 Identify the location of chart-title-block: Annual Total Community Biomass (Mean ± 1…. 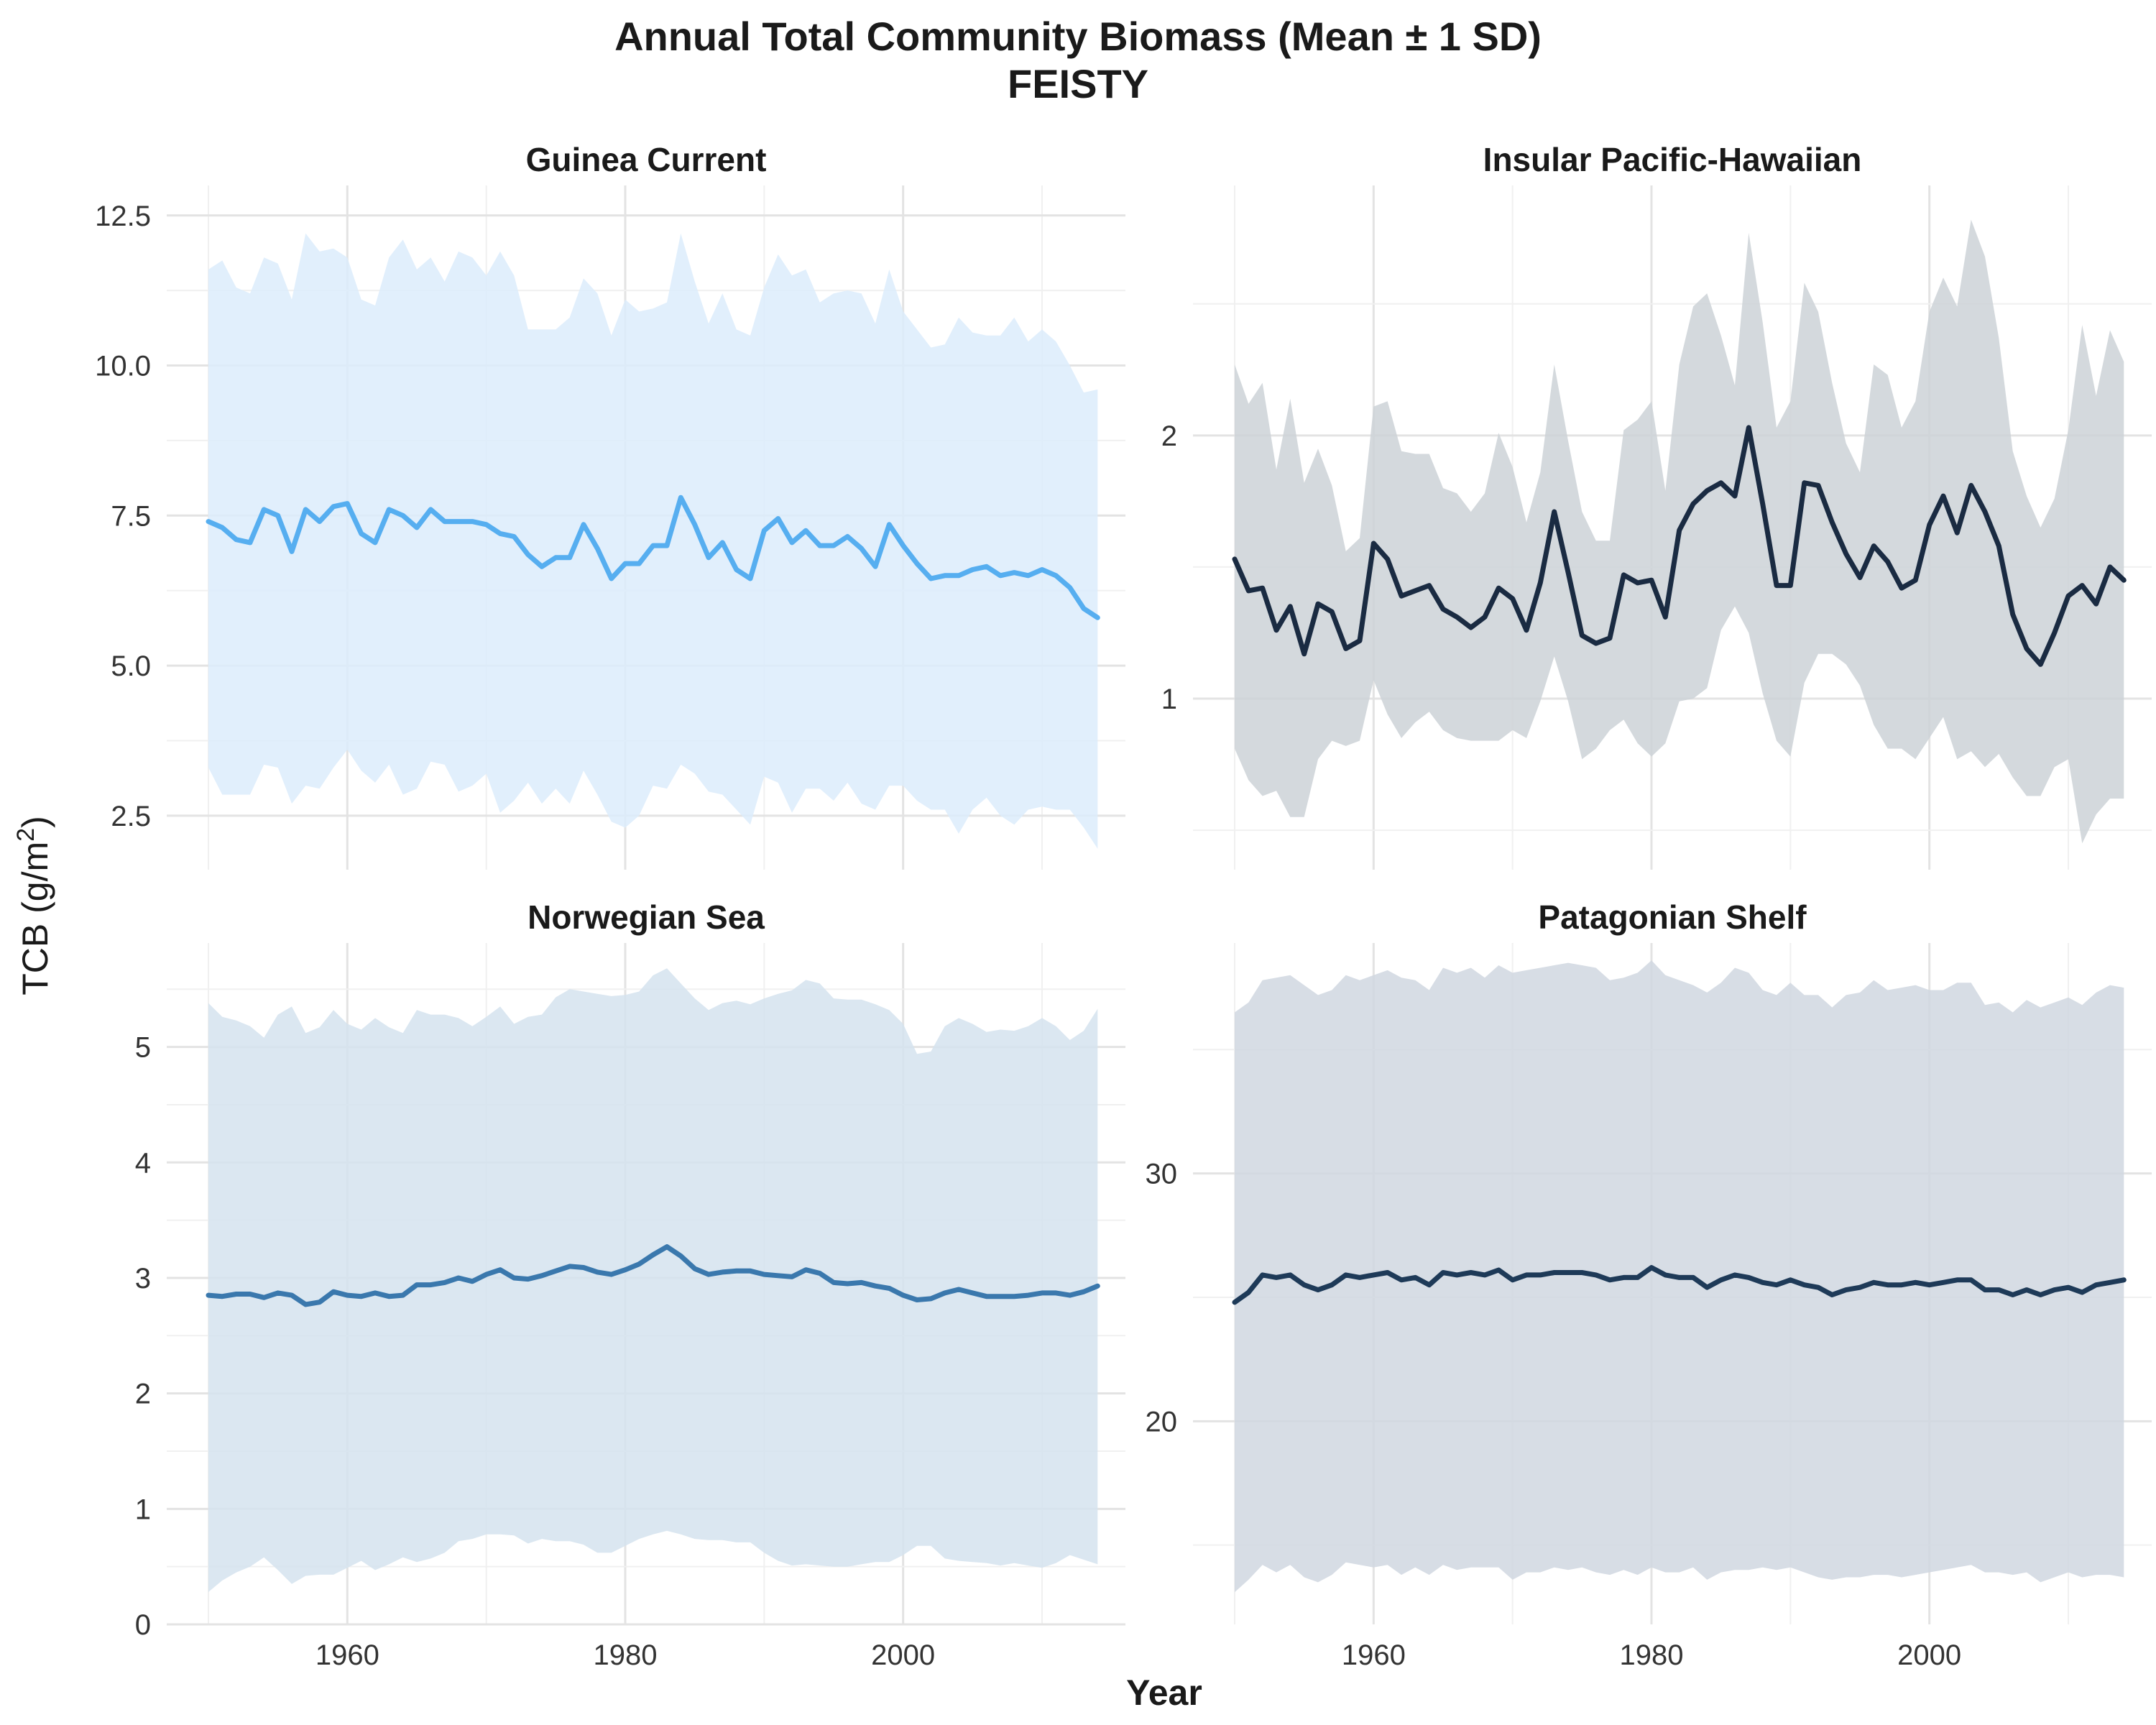
(1078, 60).